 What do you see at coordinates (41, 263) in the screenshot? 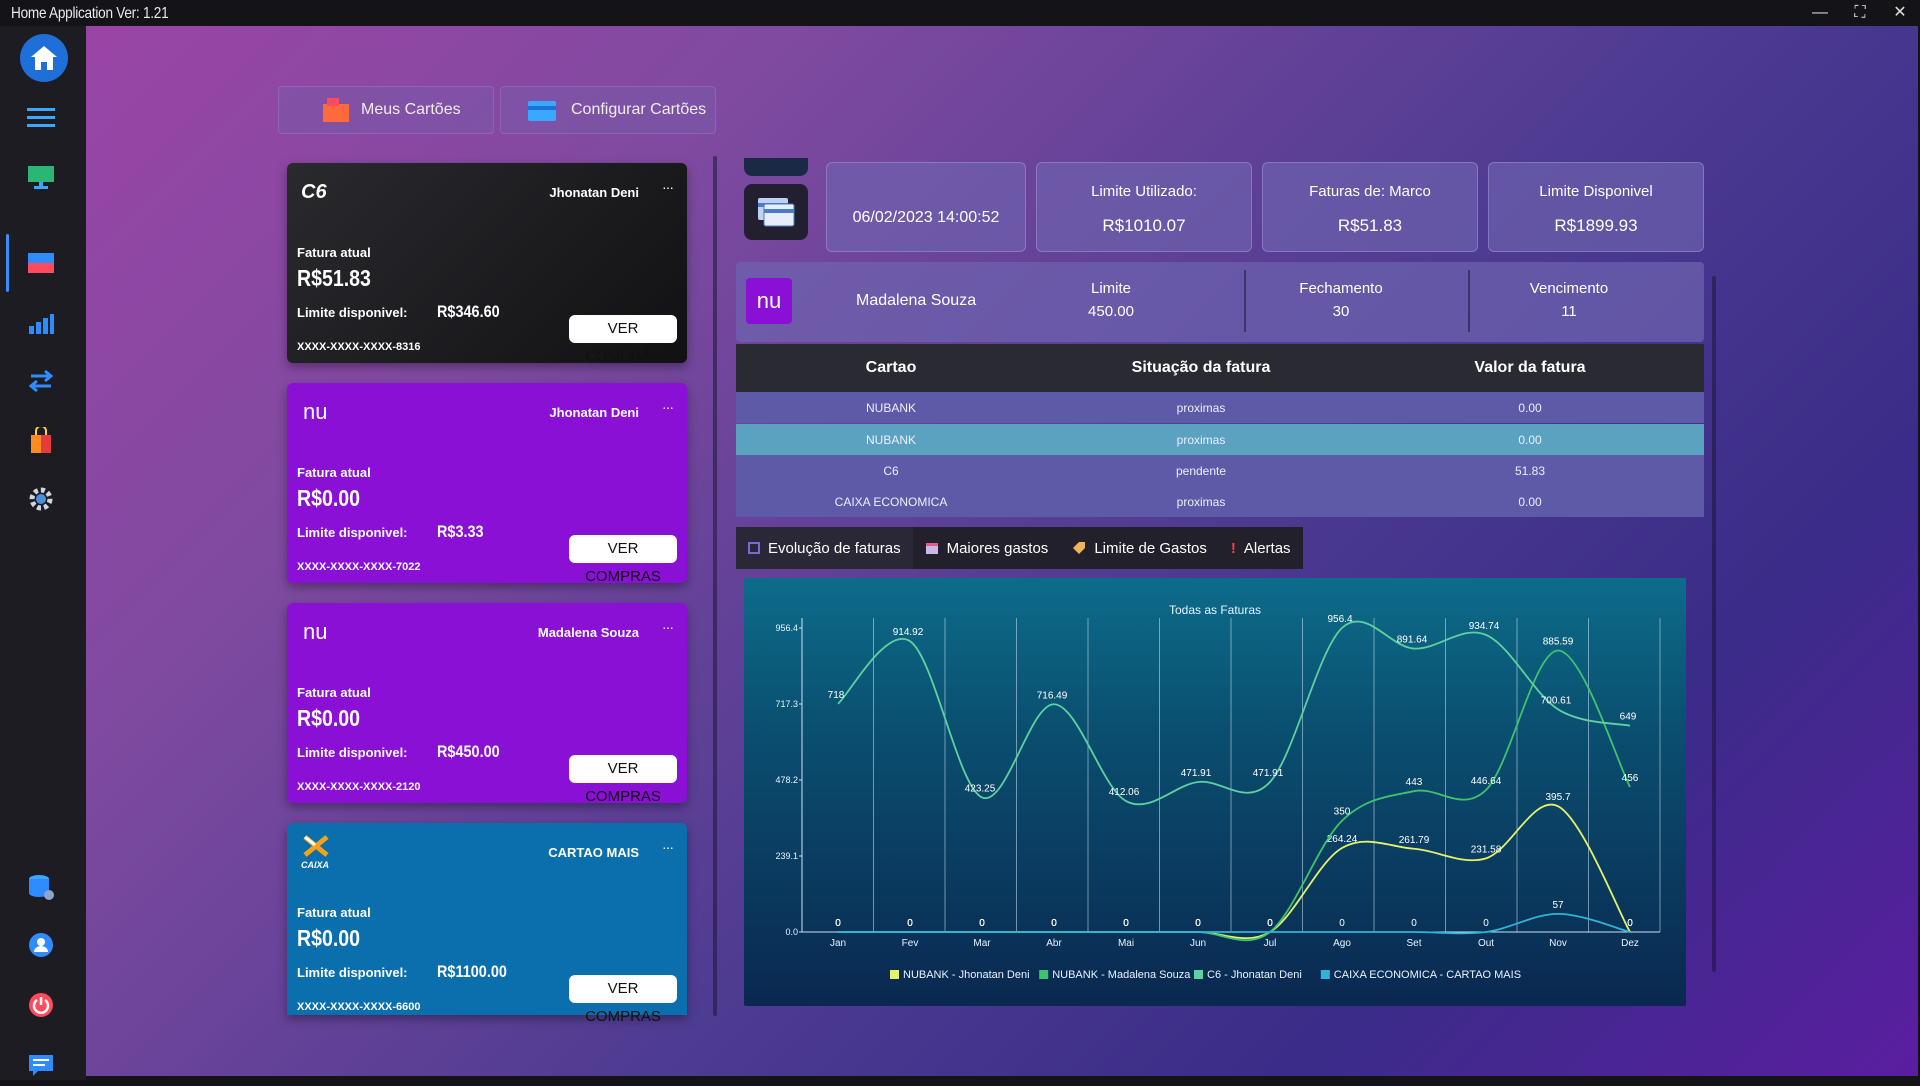
I see `cards-icon` at bounding box center [41, 263].